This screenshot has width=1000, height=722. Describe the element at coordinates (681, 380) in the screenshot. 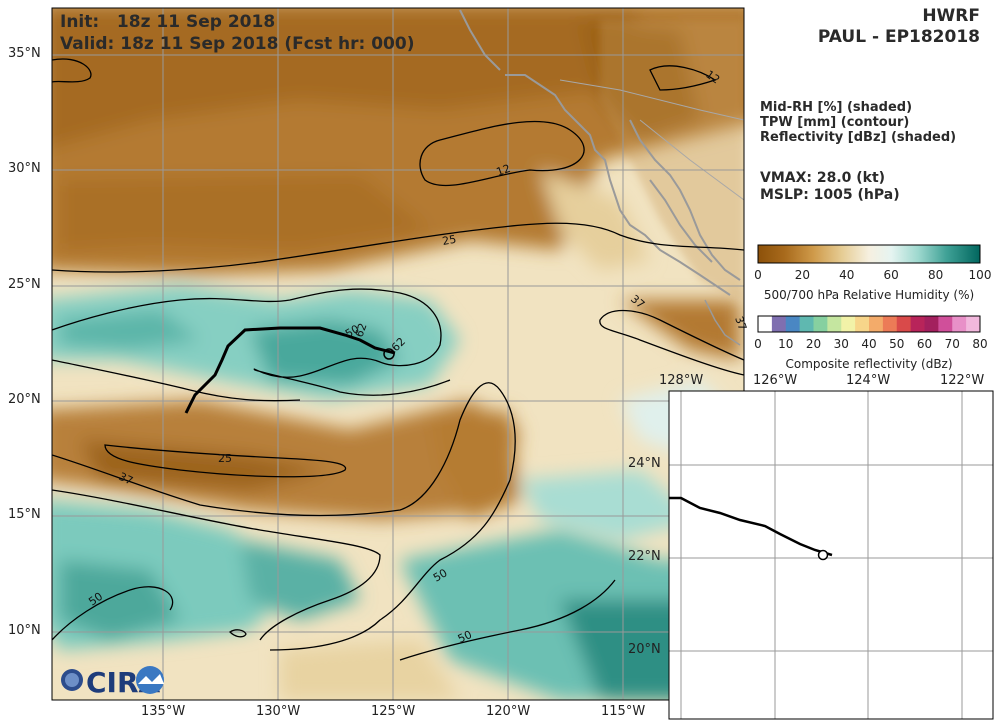

I see `inset-lon-label: 128°W` at that location.